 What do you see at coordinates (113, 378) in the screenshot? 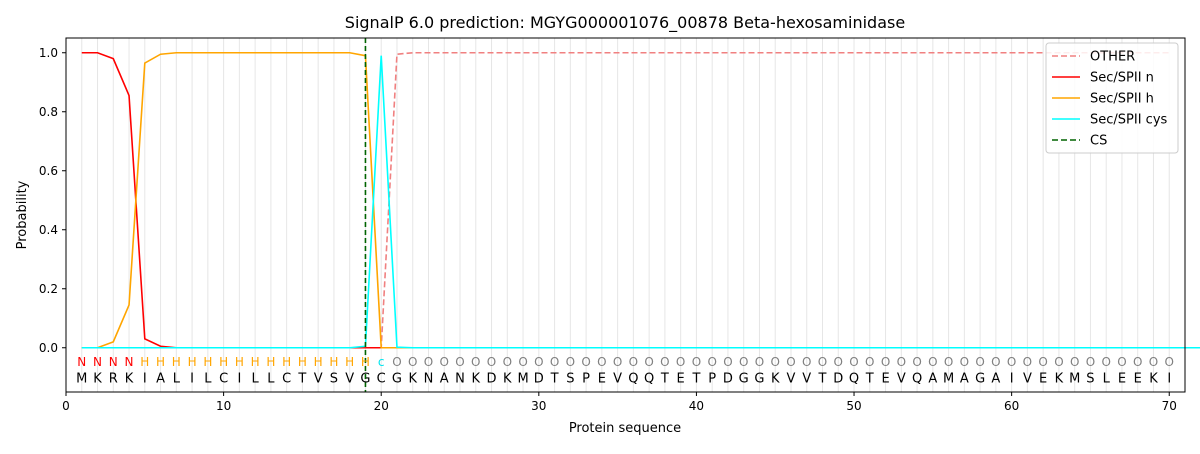
I see `residue-label: R` at bounding box center [113, 378].